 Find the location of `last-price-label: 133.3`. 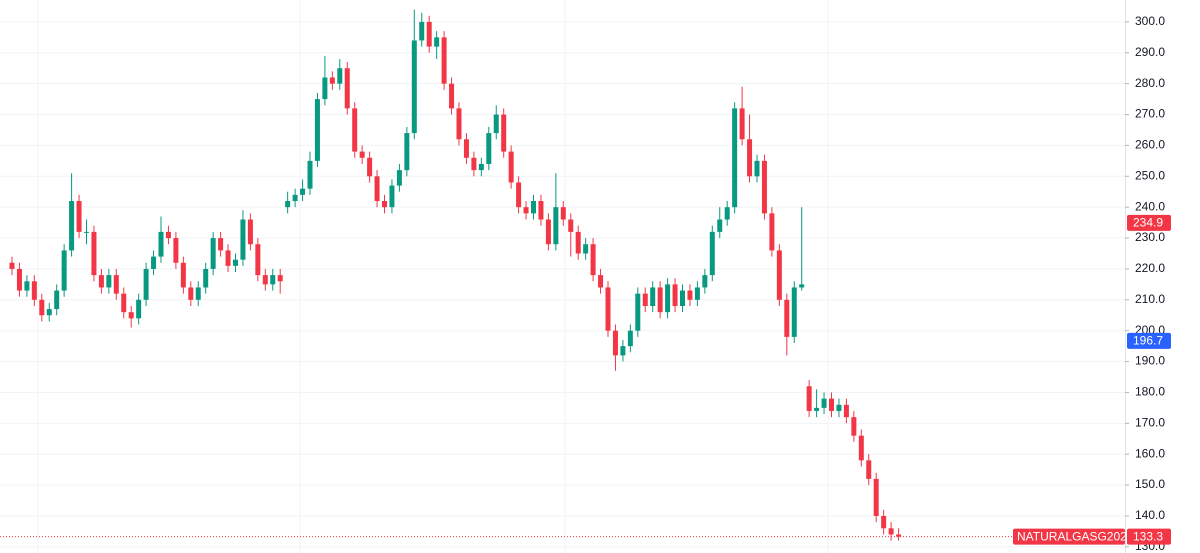

last-price-label: 133.3 is located at coordinates (1148, 536).